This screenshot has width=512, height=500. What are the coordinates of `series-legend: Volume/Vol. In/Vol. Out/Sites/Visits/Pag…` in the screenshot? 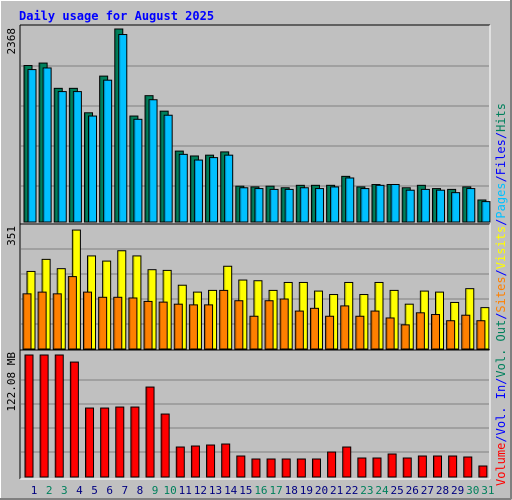 It's located at (501, 294).